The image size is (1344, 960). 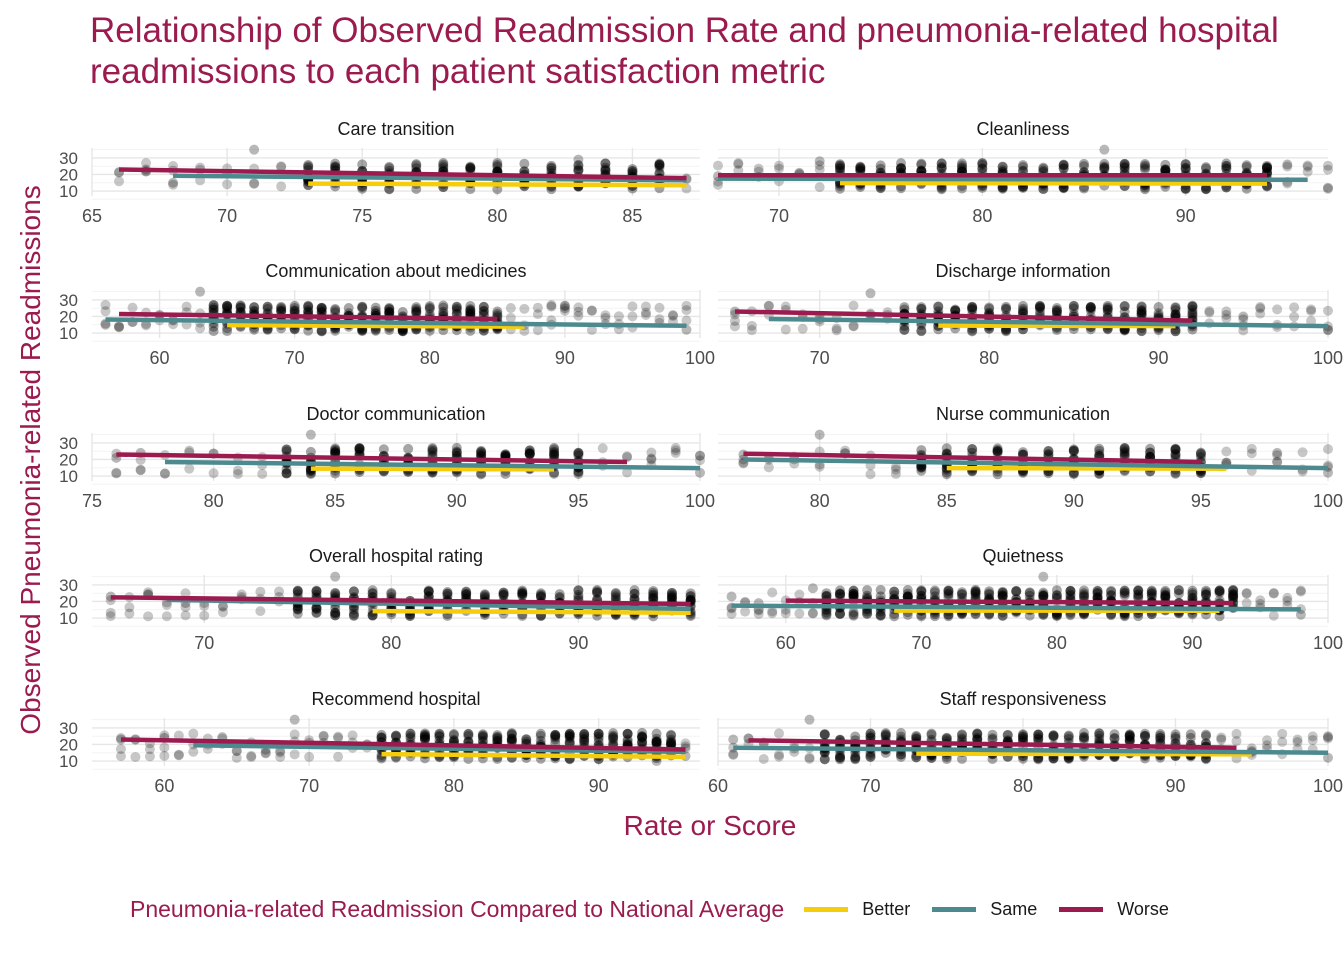 What do you see at coordinates (1074, 501) in the screenshot?
I see `x-tick-label: 90` at bounding box center [1074, 501].